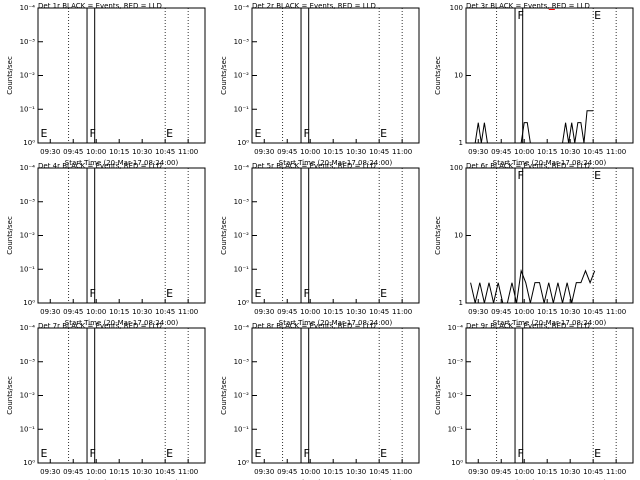  I want to click on chart-title: Det 1r BLACK = Events, RED = LLD, so click(100, 6).